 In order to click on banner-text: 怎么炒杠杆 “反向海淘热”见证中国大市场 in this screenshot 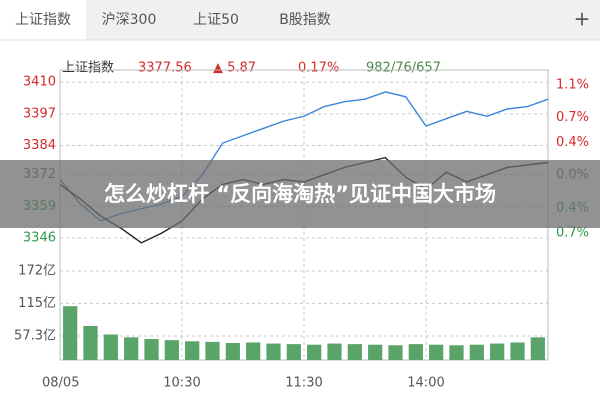, I will do `click(300, 194)`.